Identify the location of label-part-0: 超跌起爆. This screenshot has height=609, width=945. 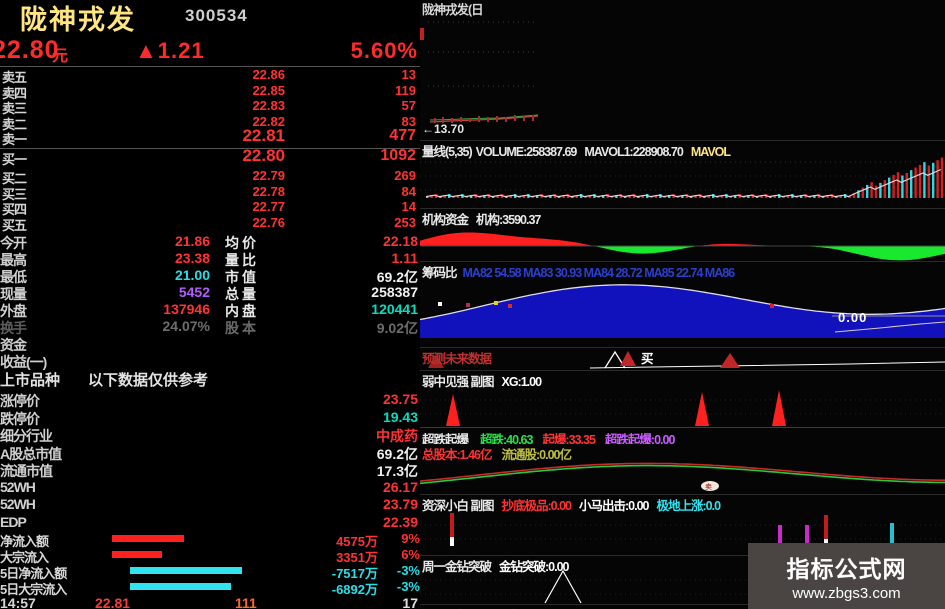
(445, 438).